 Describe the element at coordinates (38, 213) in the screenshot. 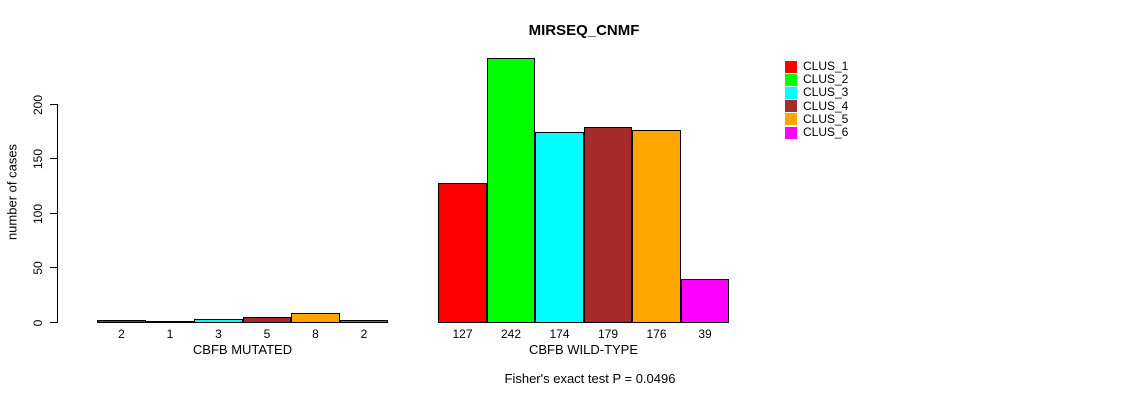

I see `y-axis-tick-label: 100` at that location.